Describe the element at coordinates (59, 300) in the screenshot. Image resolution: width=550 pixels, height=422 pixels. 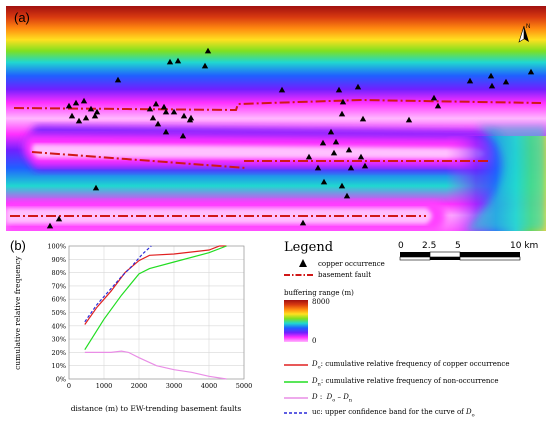
I see `y-tick-label: 60%` at that location.